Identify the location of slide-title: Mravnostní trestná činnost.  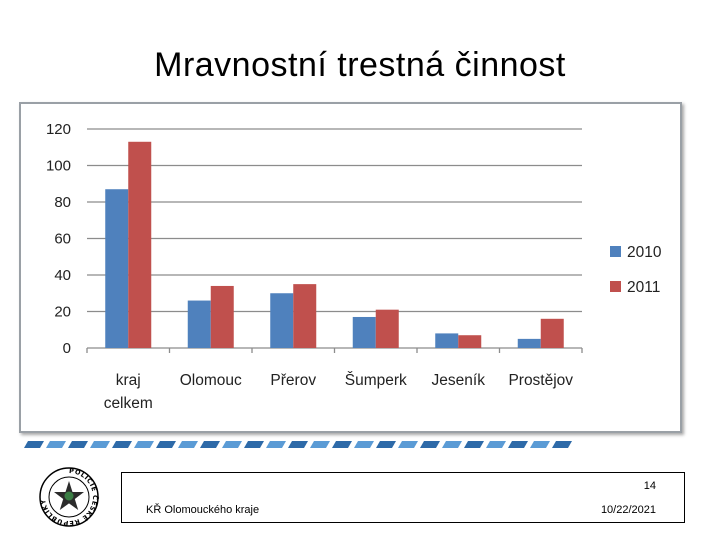
(360, 65).